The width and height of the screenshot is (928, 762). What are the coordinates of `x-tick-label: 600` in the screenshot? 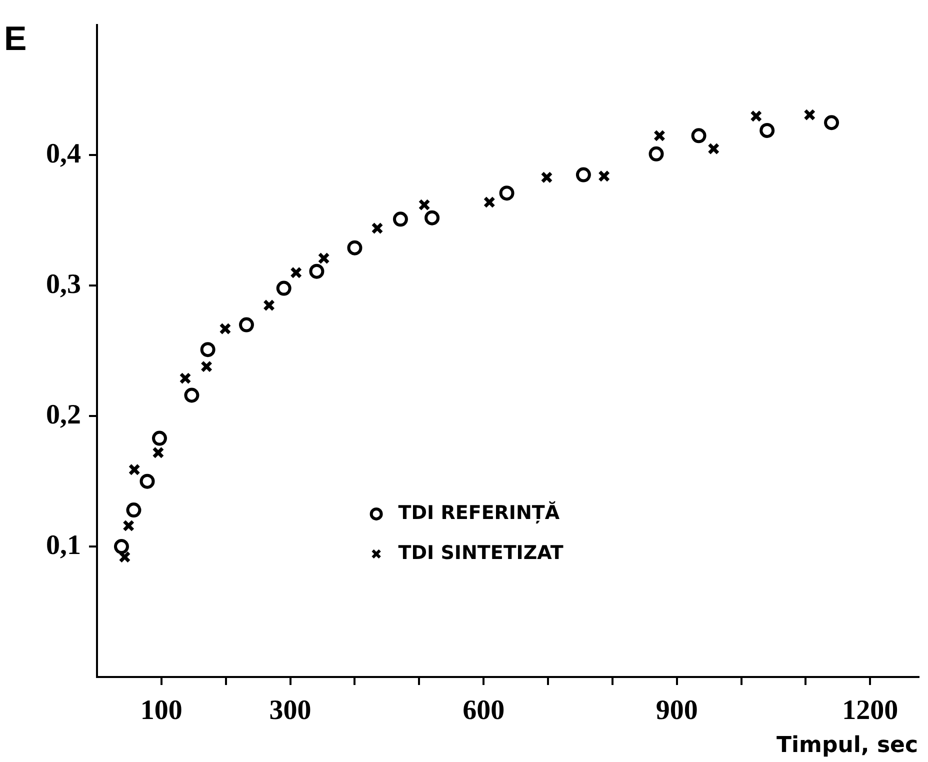 It's located at (483, 710).